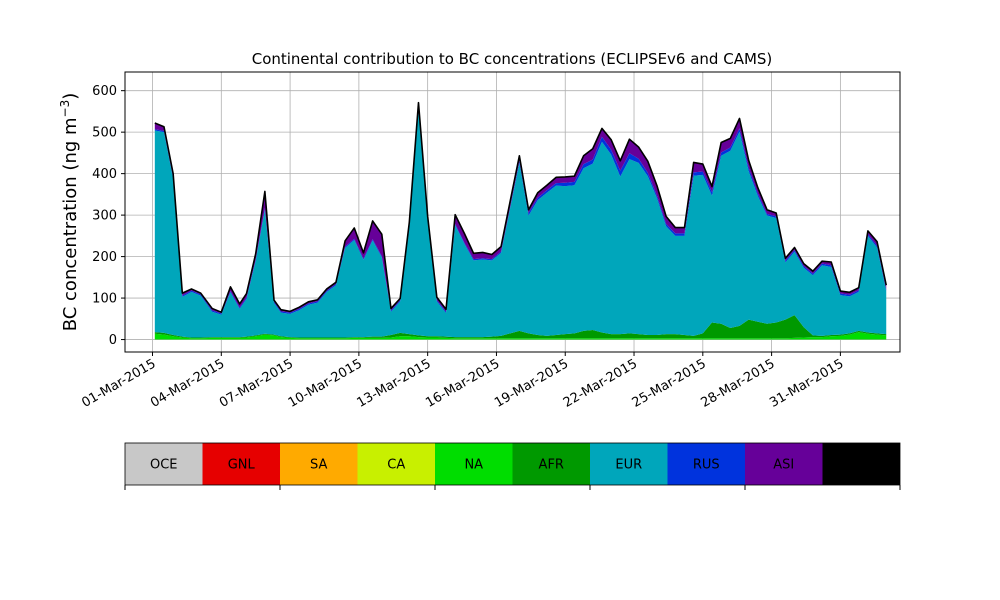 The image size is (1000, 600). I want to click on legend-swatch-gnl, so click(241, 464).